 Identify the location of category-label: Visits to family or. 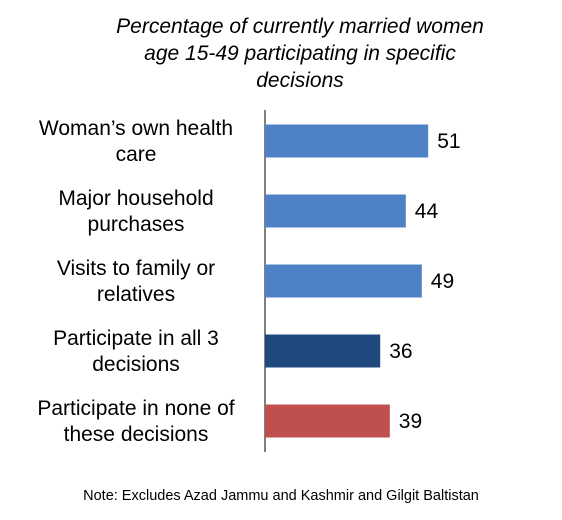
(136, 268).